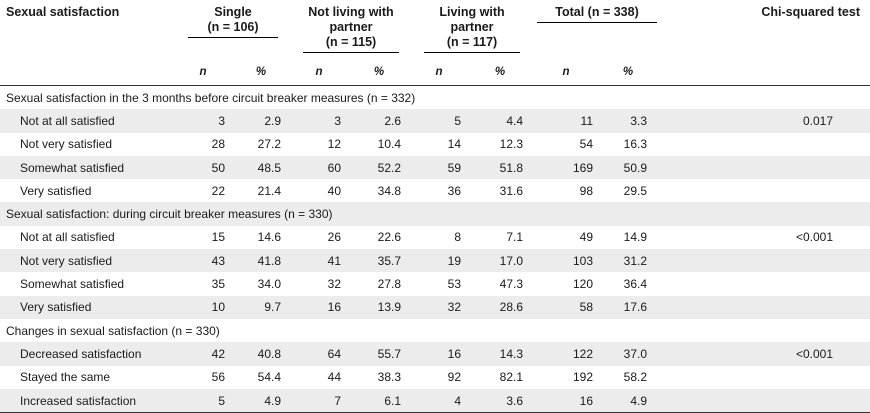  Describe the element at coordinates (319, 167) in the screenshot. I see `count-cell: 60` at that location.